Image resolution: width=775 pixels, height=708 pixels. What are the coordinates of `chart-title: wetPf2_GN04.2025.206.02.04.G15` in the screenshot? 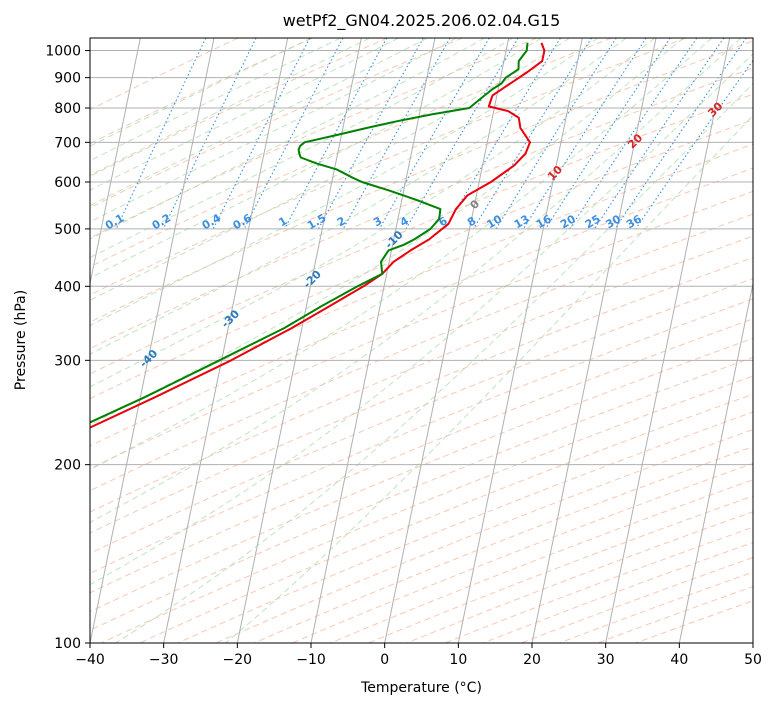 It's located at (422, 21).